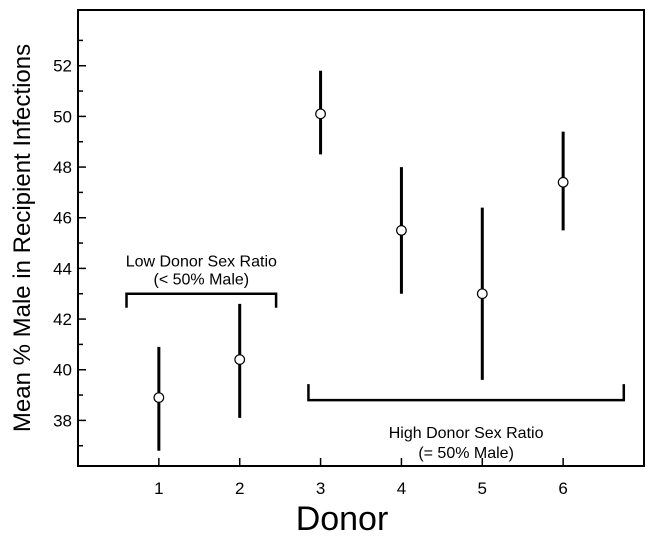 The width and height of the screenshot is (650, 537). What do you see at coordinates (466, 453) in the screenshot?
I see `group-label-detail: (= 50% Male)` at bounding box center [466, 453].